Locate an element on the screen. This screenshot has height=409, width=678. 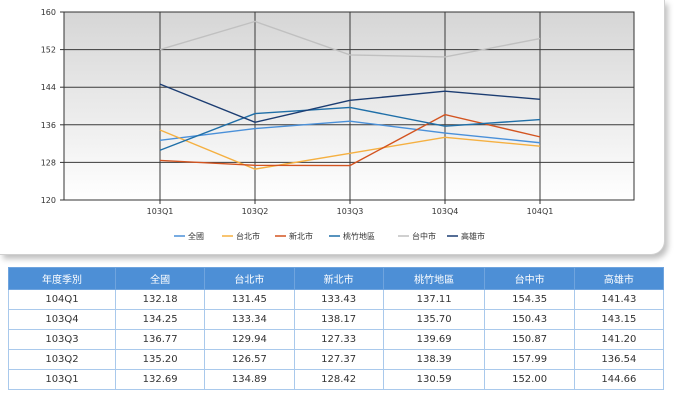
table-cell: 127.33 is located at coordinates (338, 339).